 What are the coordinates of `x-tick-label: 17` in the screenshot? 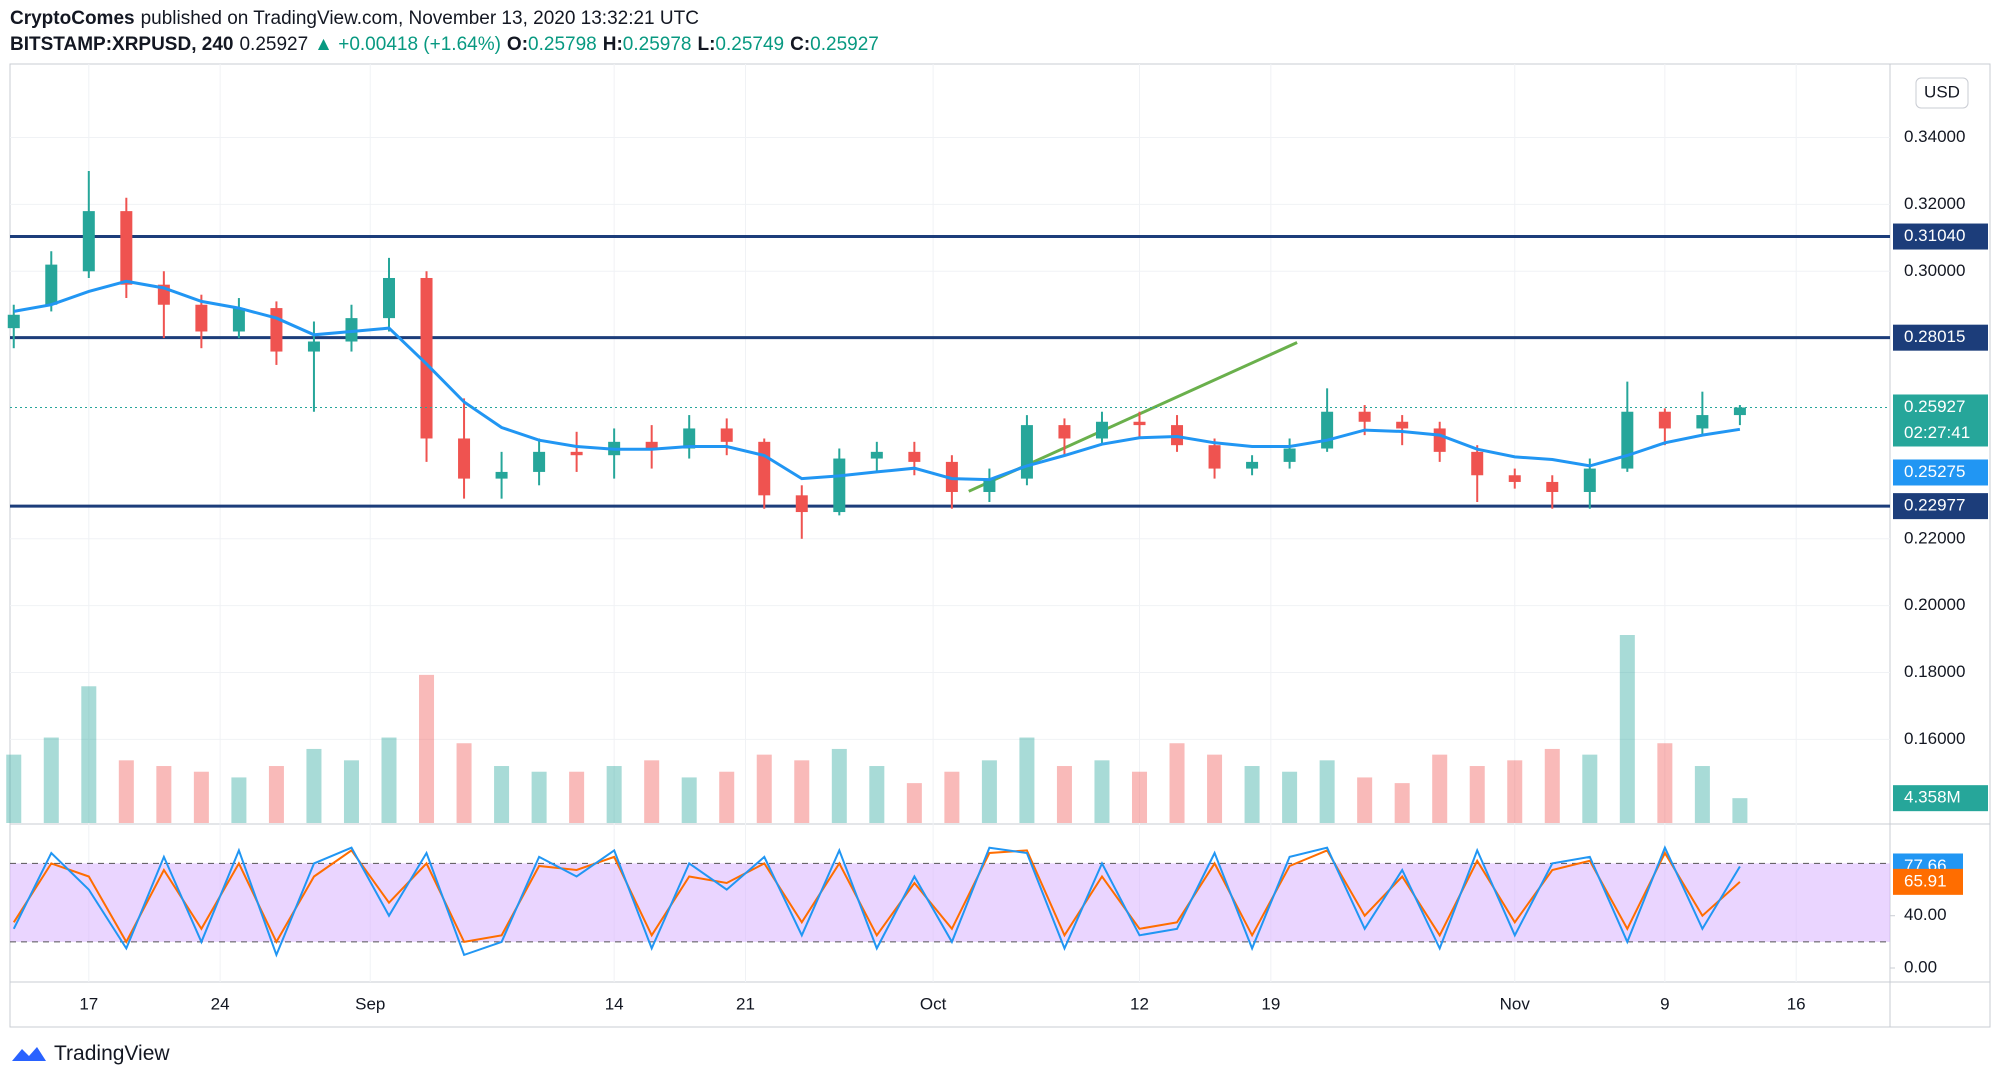 It's located at (88, 1003).